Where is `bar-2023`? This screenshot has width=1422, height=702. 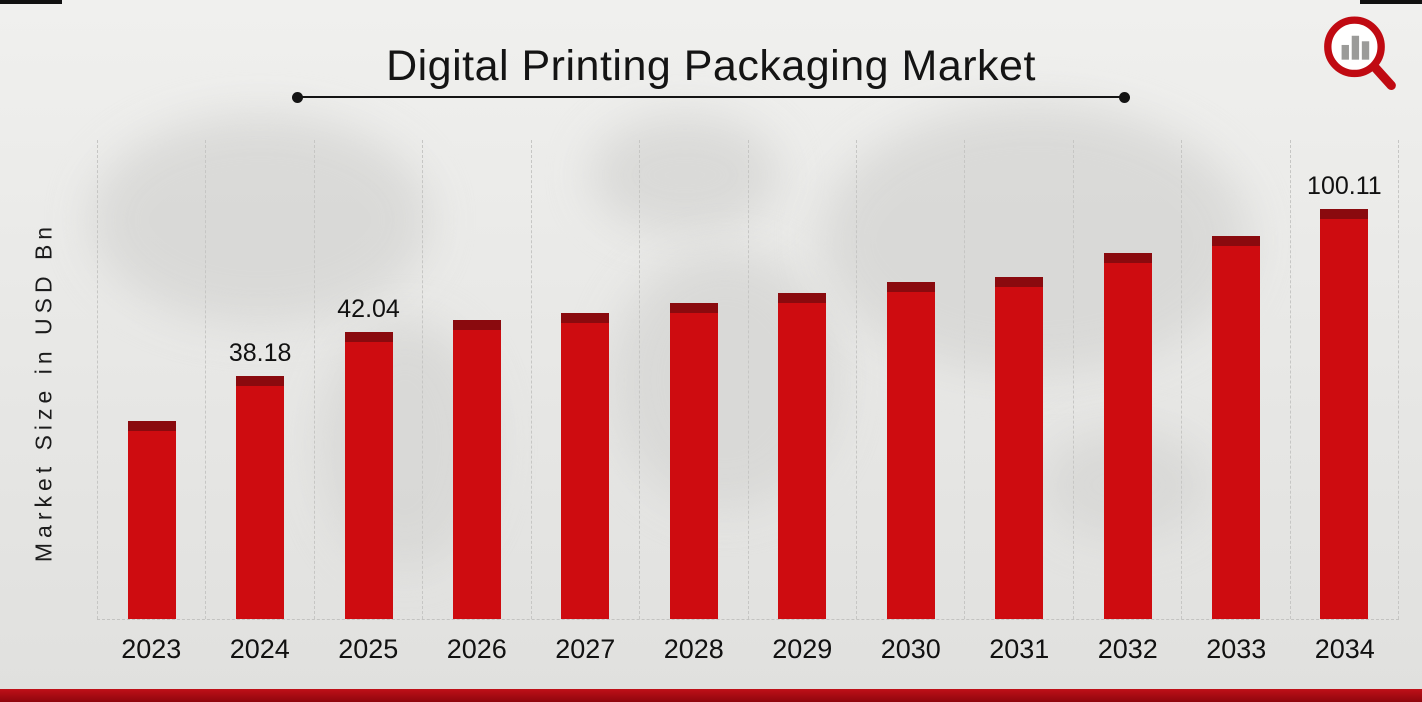 bar-2023 is located at coordinates (151, 520).